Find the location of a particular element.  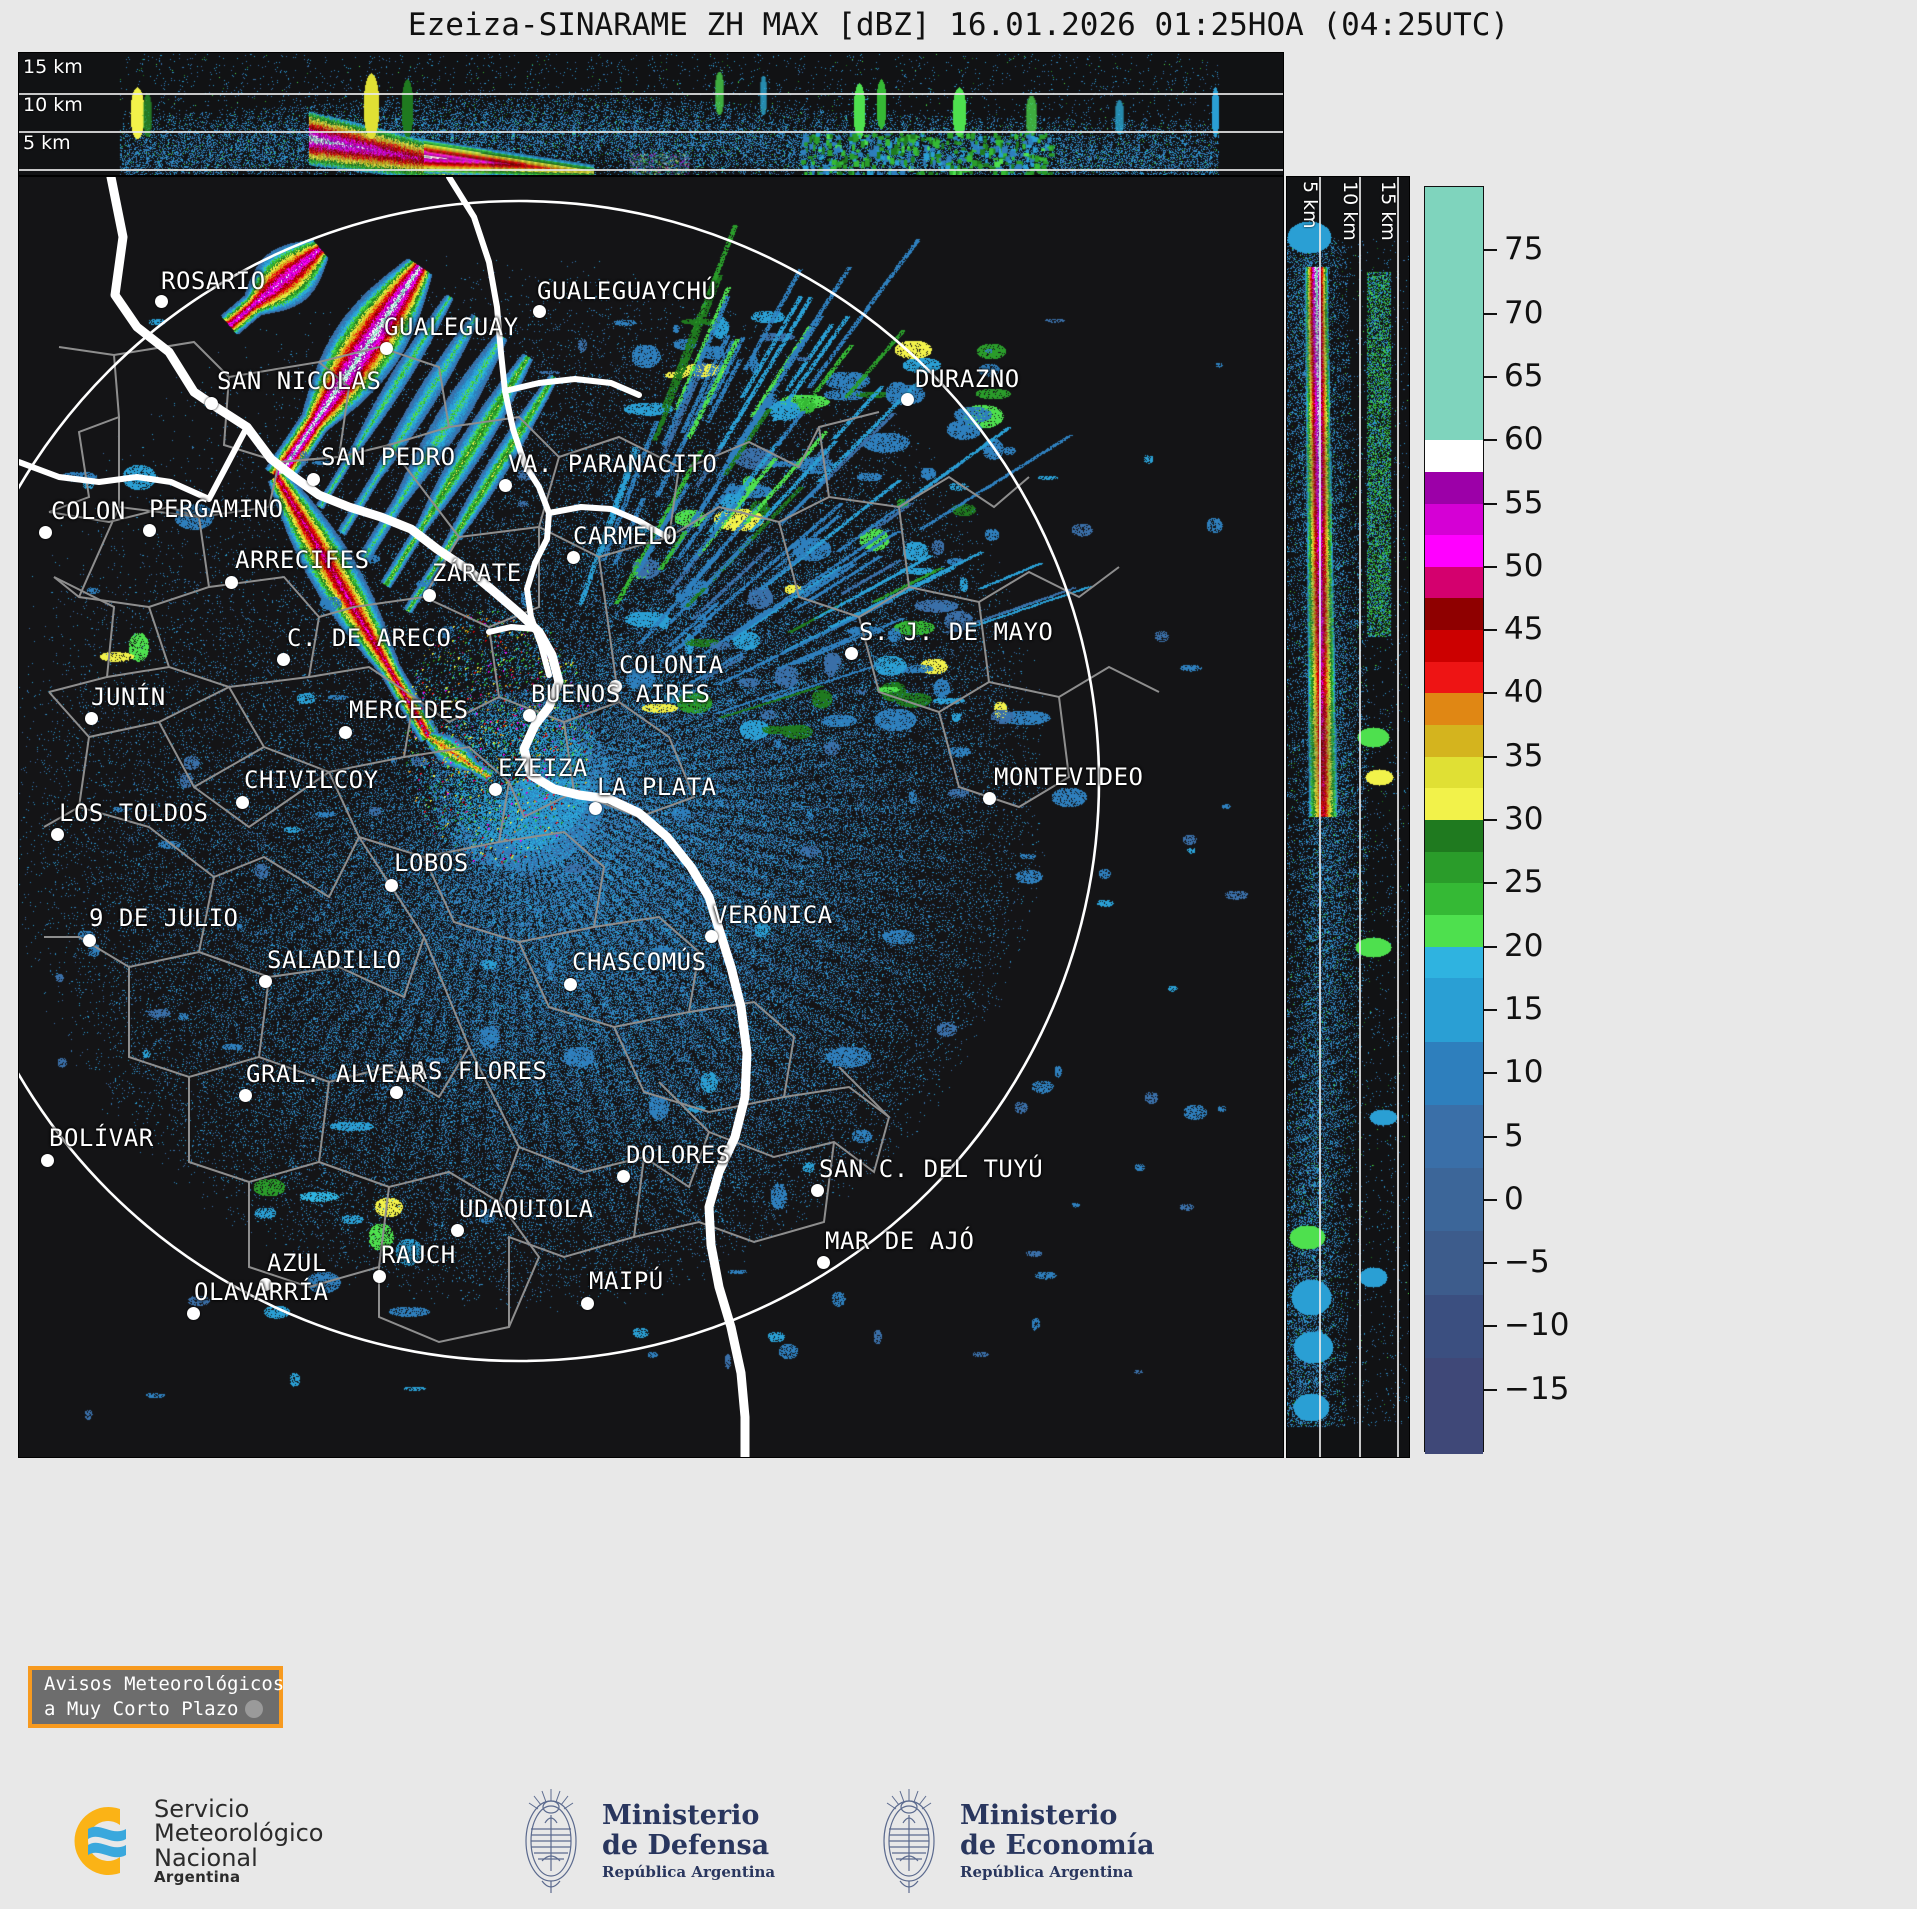

economia-line-2: de Economía is located at coordinates (1057, 1846).